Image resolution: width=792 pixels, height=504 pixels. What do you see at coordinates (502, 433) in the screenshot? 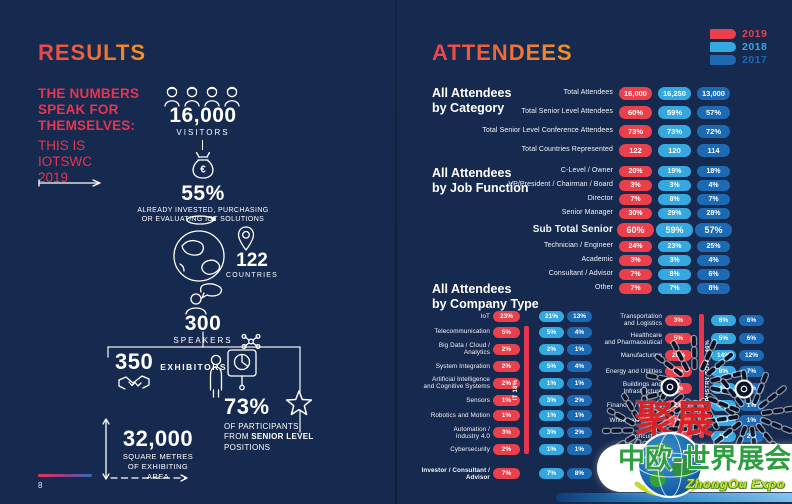
I see `table-row: Automation / Industry 4.0 3% 3% 2%` at bounding box center [502, 433].